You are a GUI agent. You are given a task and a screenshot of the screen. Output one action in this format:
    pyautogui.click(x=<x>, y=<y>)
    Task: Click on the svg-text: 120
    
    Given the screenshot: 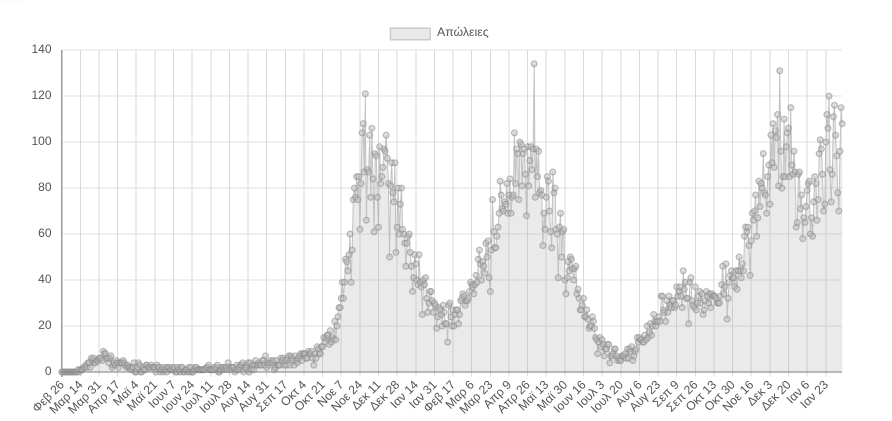 What is the action you would take?
    pyautogui.click(x=41, y=95)
    